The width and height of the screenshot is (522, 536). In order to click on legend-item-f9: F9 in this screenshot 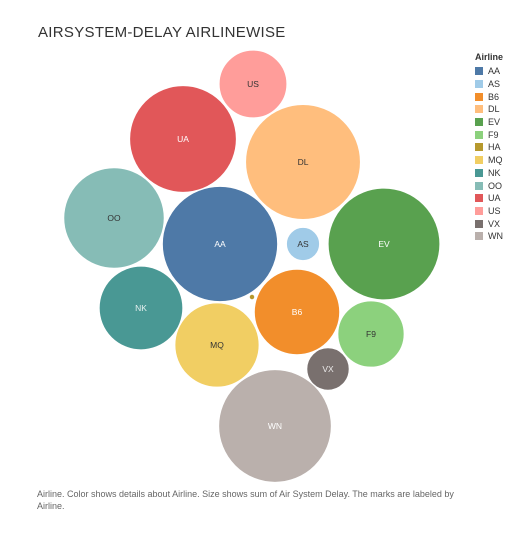, I will do `click(489, 134)`.